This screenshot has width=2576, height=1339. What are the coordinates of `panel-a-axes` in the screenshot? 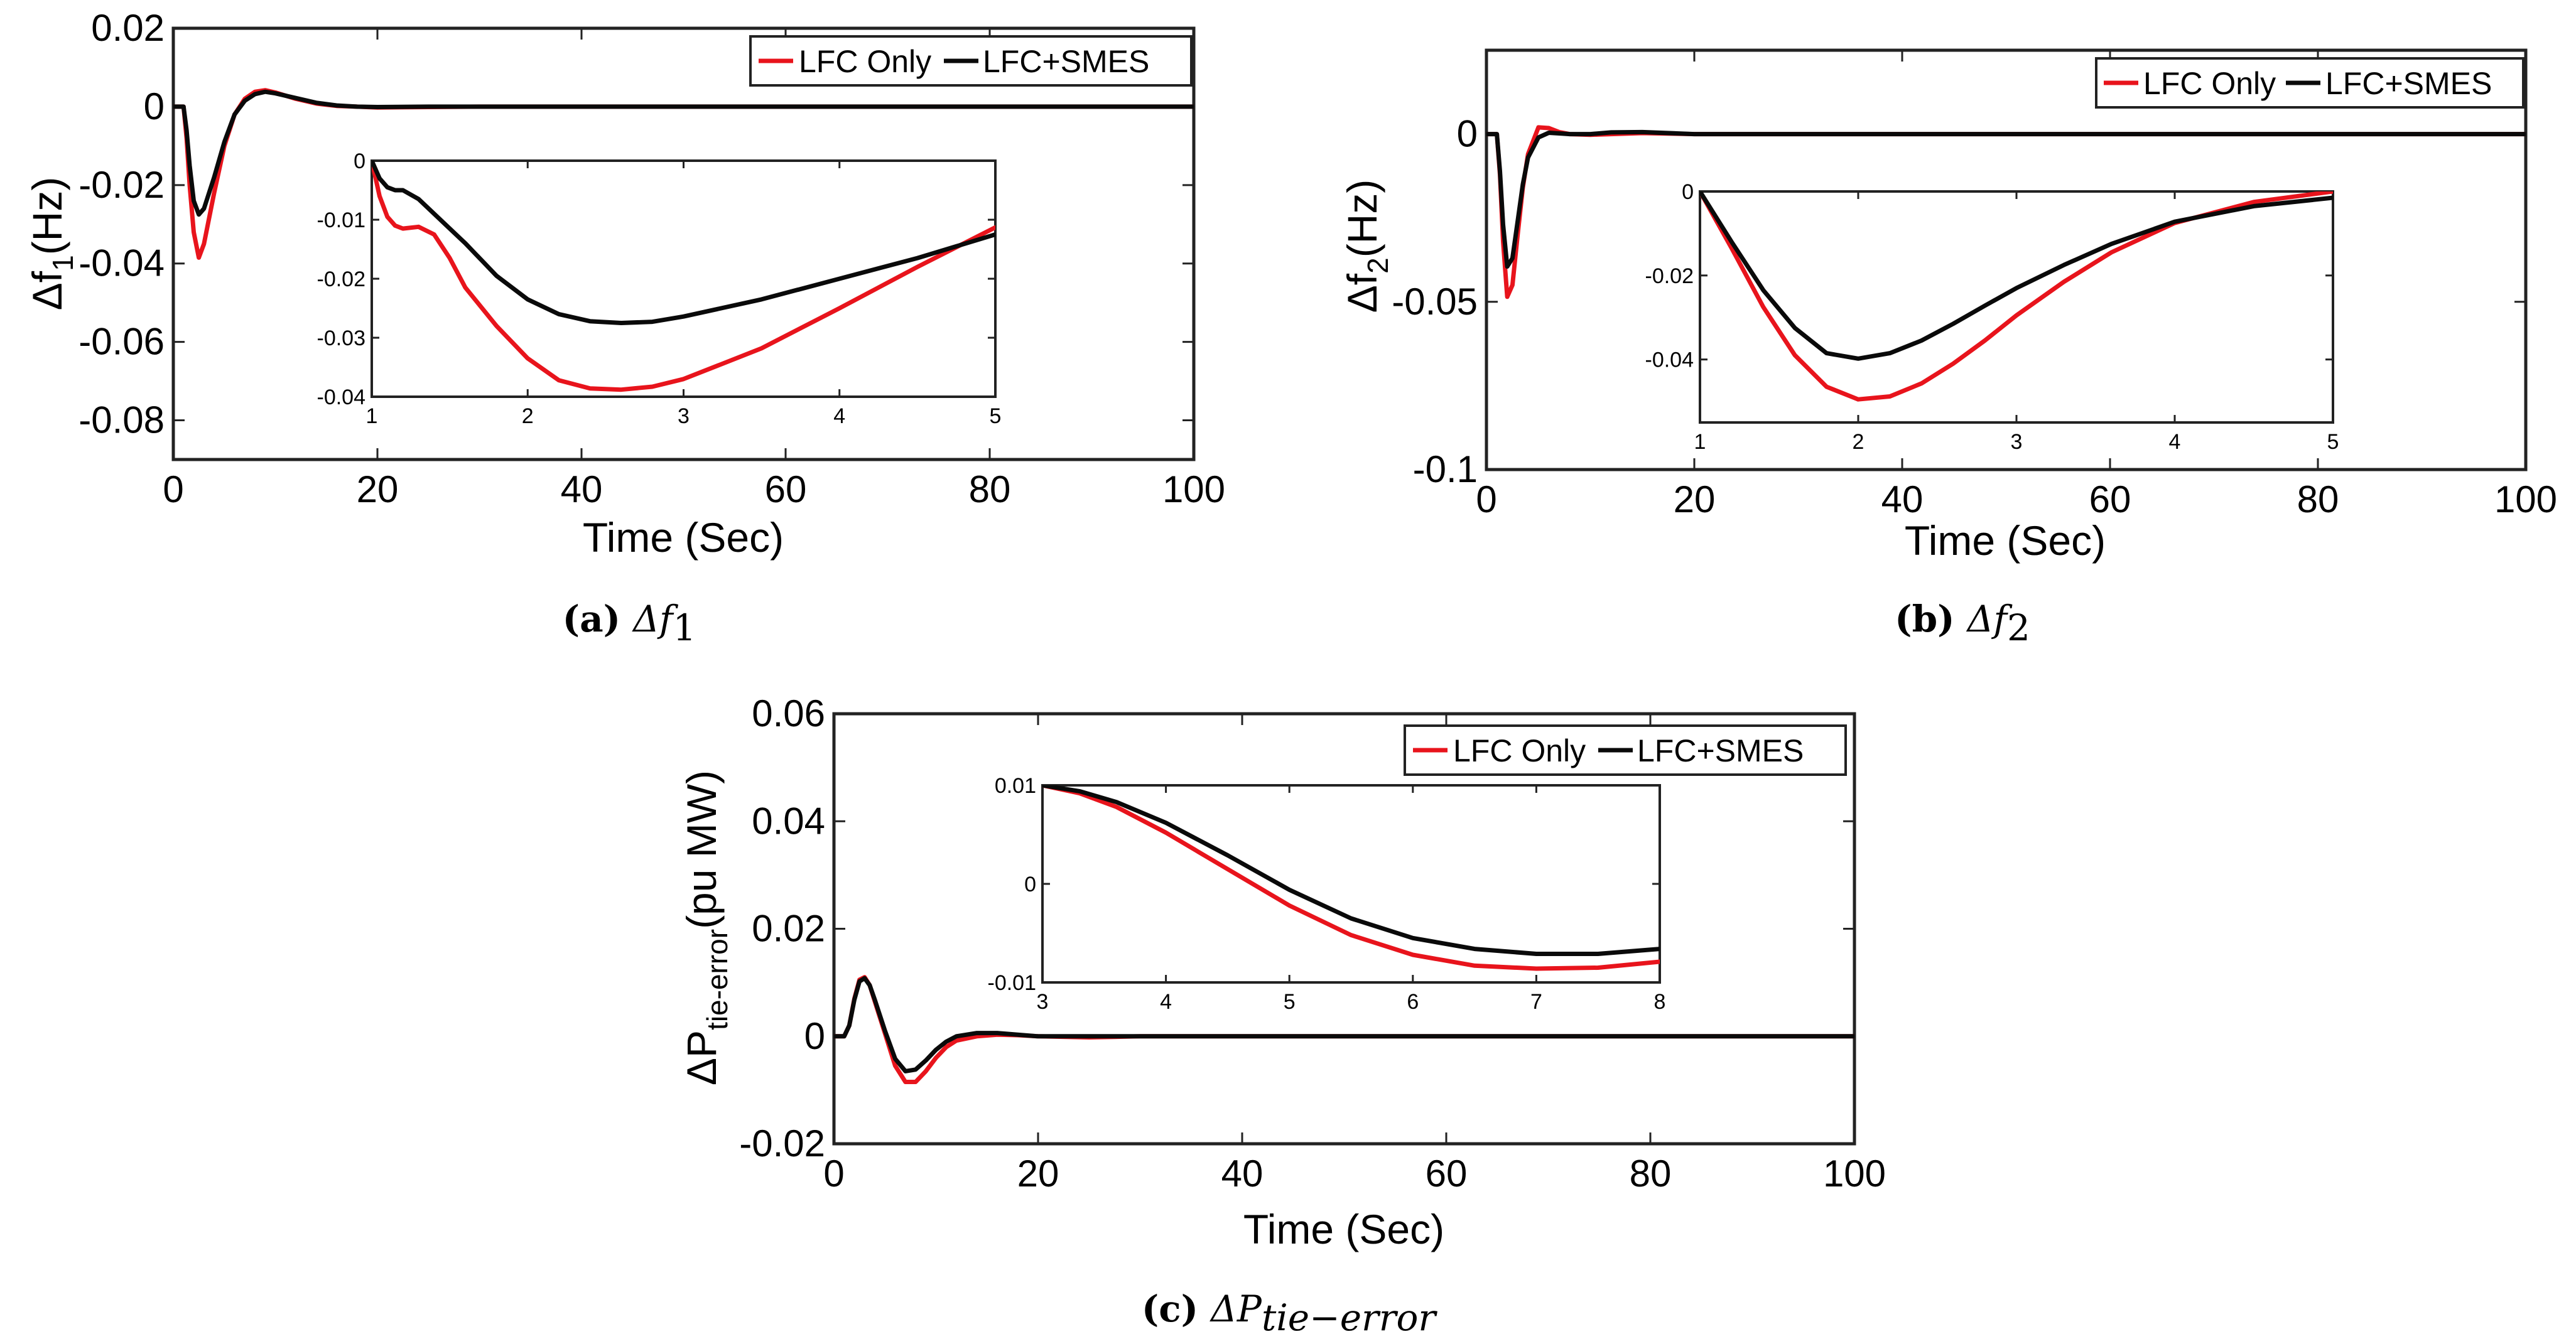 It's located at (684, 243).